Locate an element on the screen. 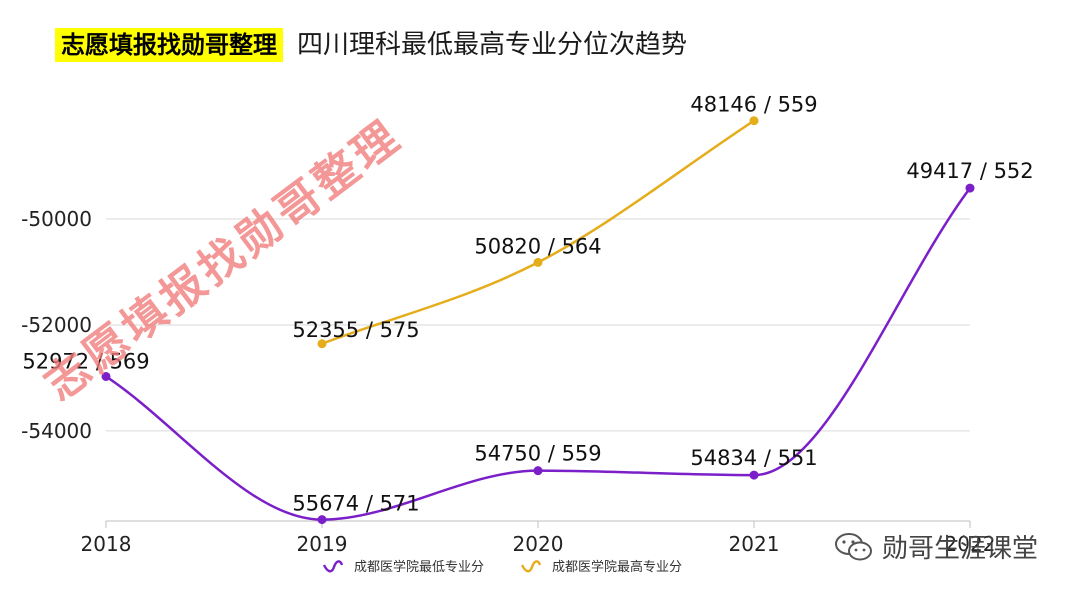 The width and height of the screenshot is (1080, 595). wechat-account-name: 勋哥生涯课堂 is located at coordinates (960, 549).